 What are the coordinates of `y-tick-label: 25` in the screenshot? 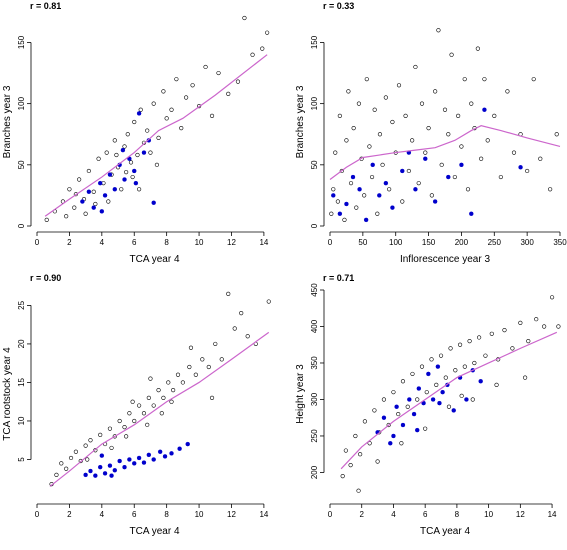 It's located at (21, 304).